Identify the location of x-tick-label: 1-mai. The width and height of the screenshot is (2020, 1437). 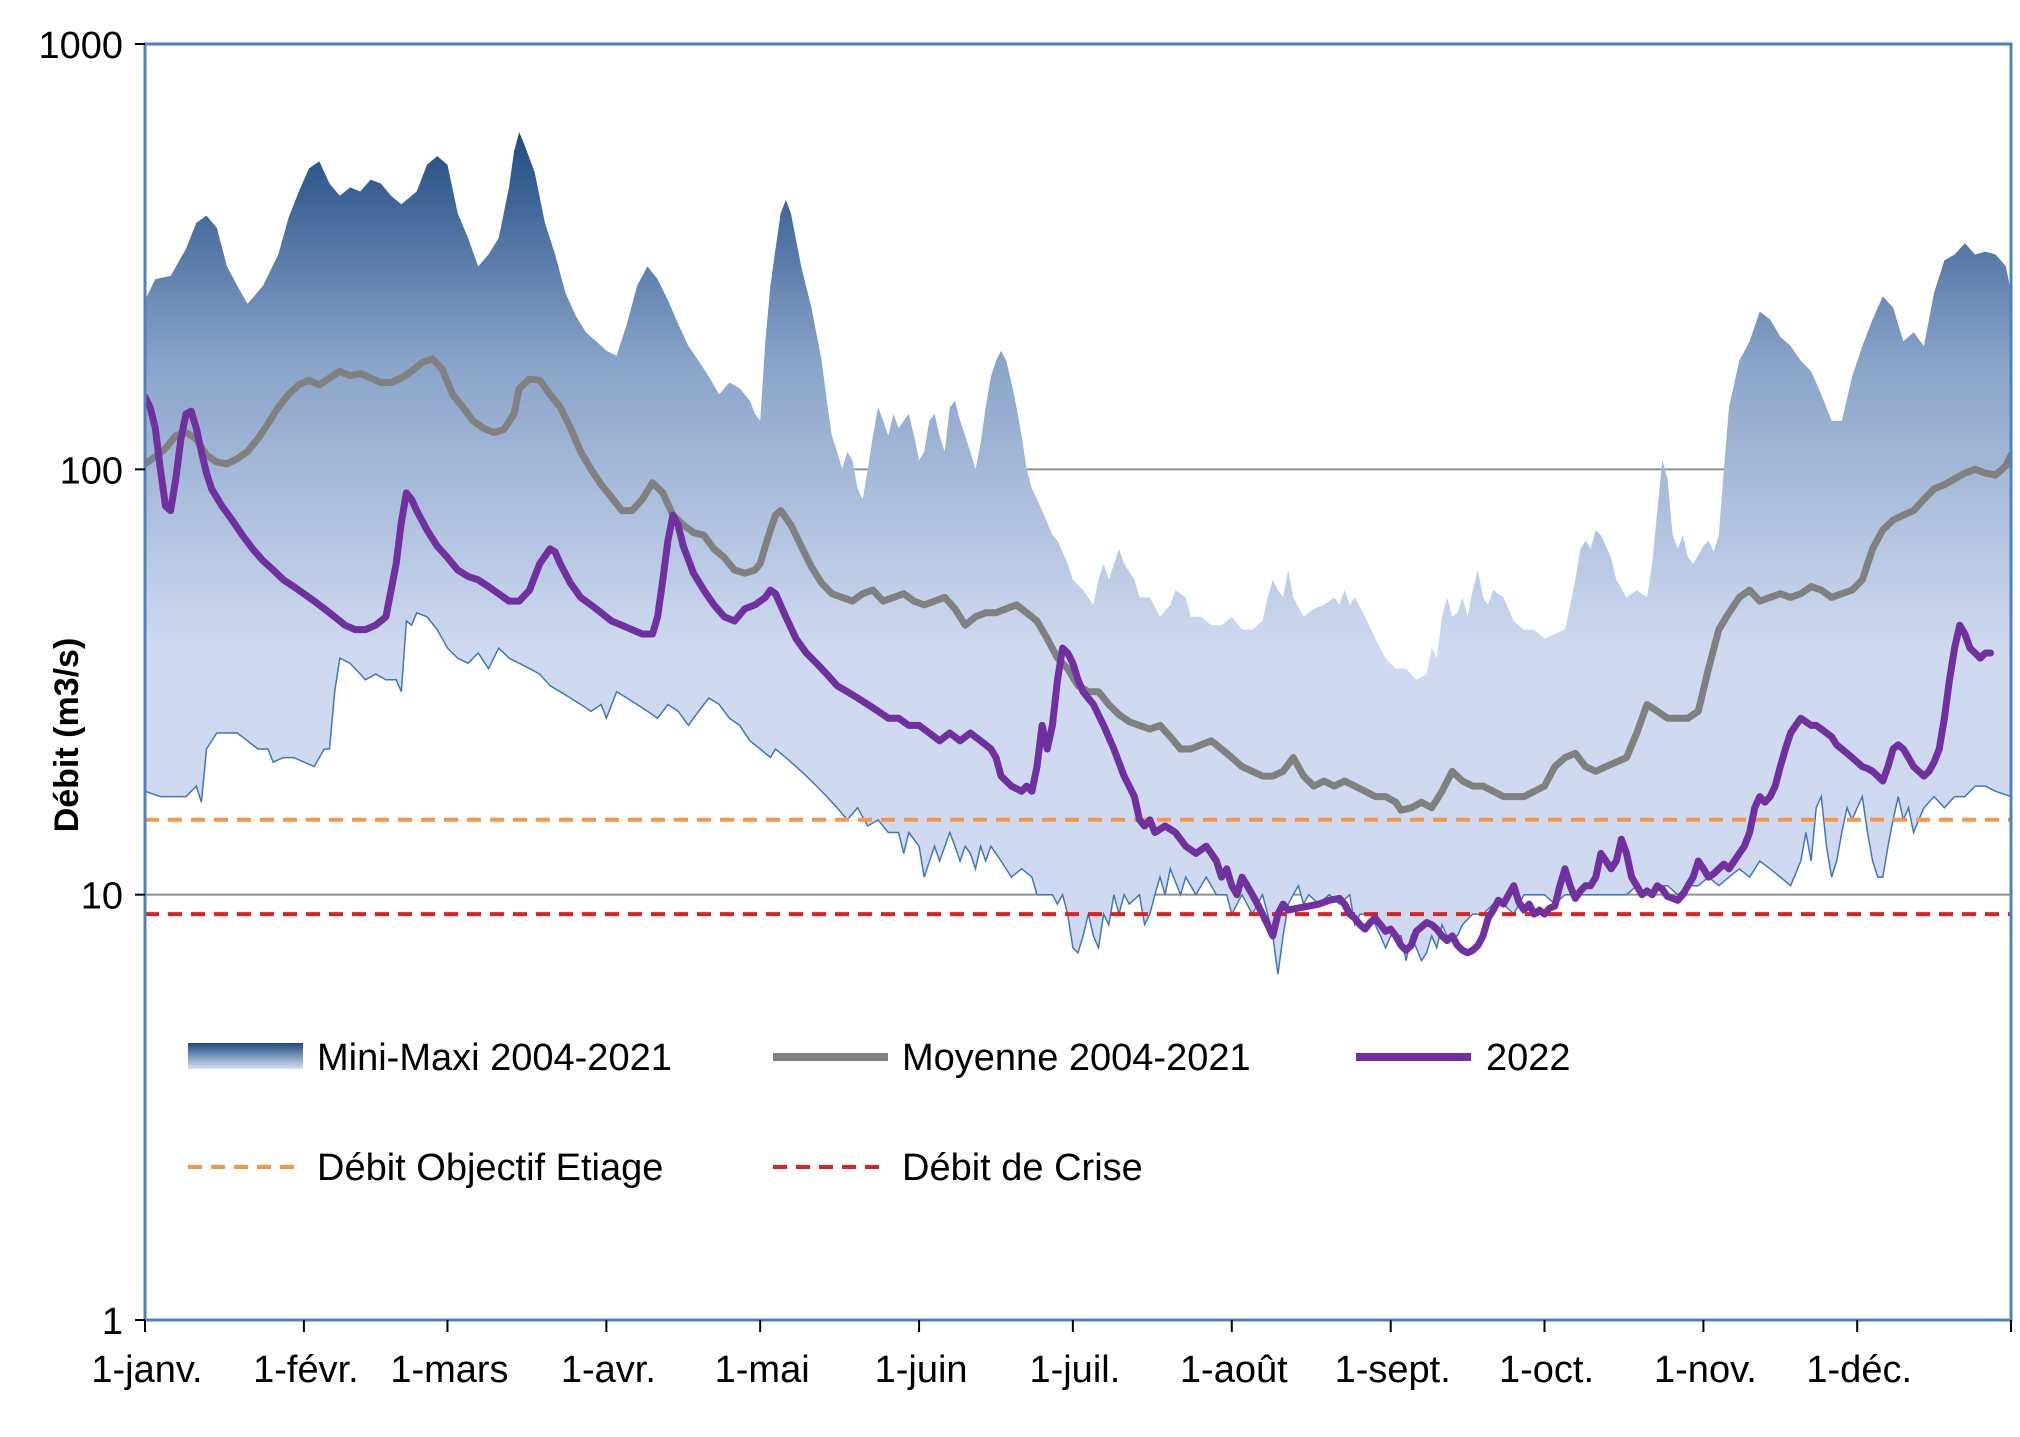
(762, 1370).